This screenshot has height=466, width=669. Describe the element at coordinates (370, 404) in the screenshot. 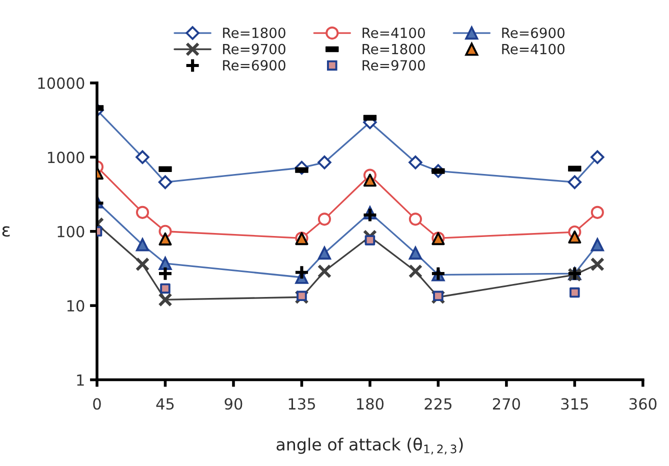

I see `x-tick-label: 180` at that location.